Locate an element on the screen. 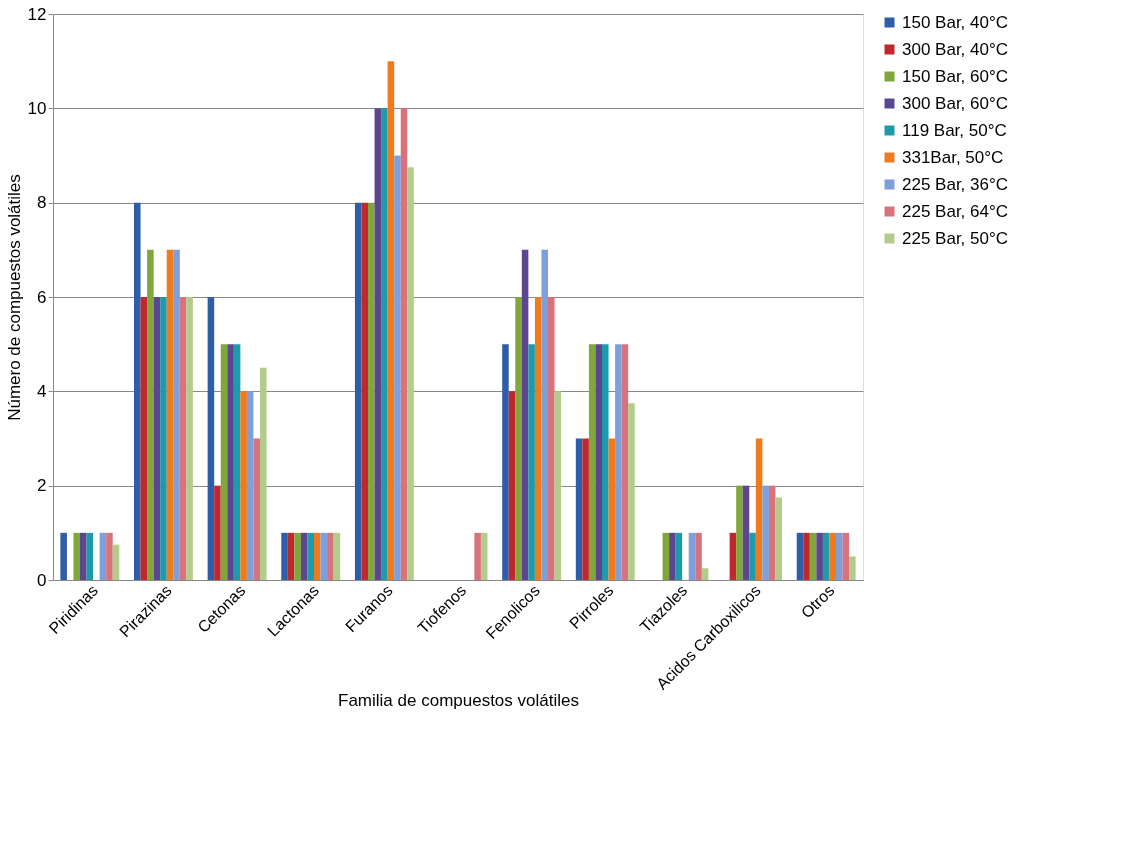 Image resolution: width=1136 pixels, height=867 pixels. legend-label: 225 Bar, 50°C is located at coordinates (955, 238).